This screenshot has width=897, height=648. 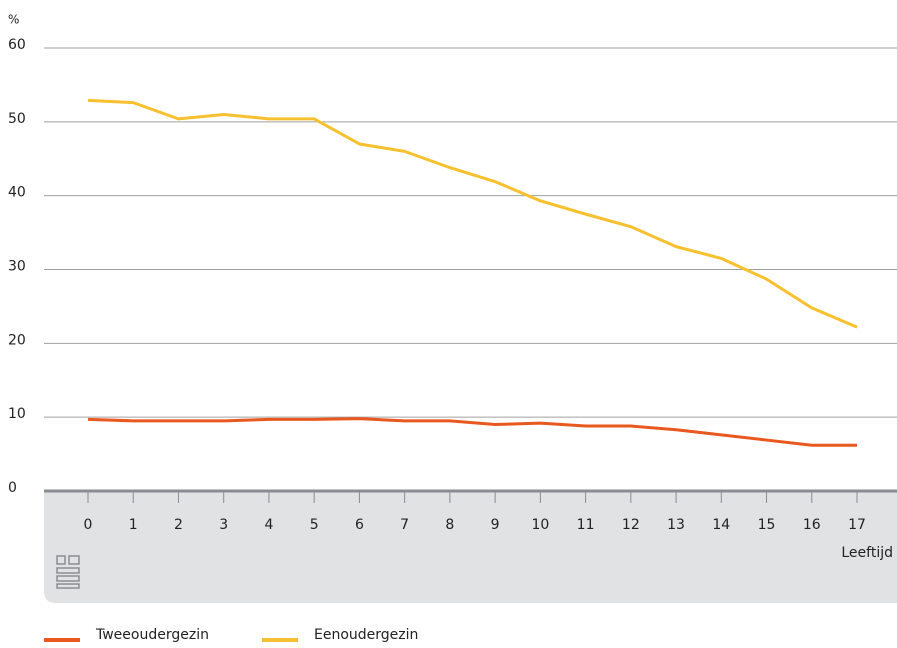 I want to click on x-tick-label: 0, so click(x=88, y=525).